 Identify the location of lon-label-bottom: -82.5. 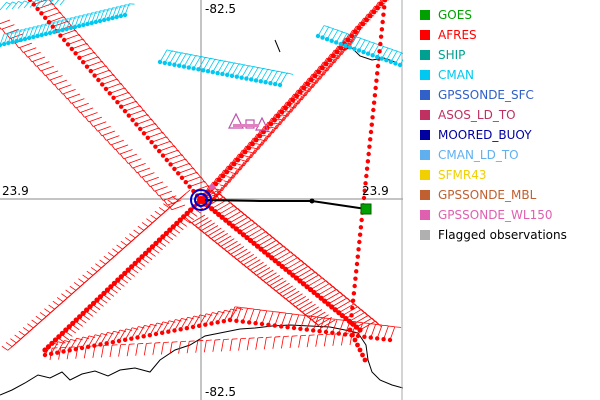
(220, 392).